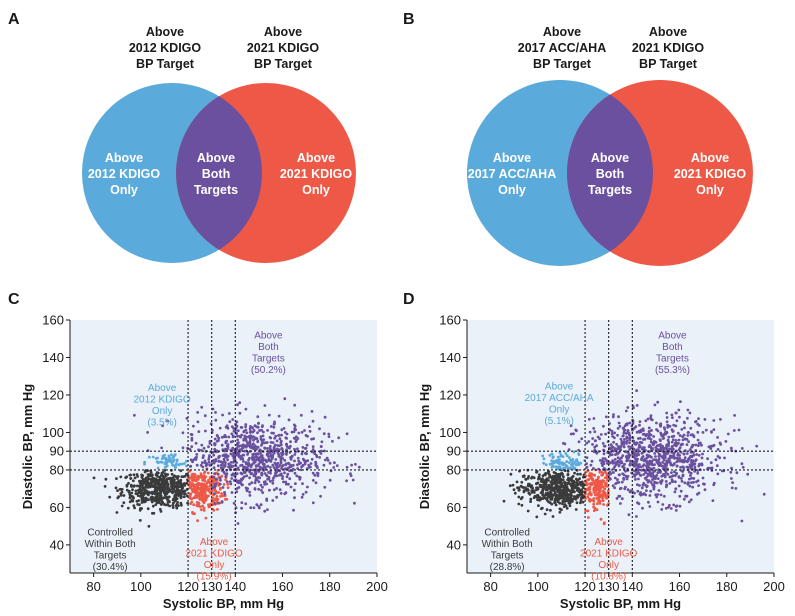 This screenshot has width=795, height=616. Describe the element at coordinates (377, 586) in the screenshot. I see `x-tick-label: 200` at that location.